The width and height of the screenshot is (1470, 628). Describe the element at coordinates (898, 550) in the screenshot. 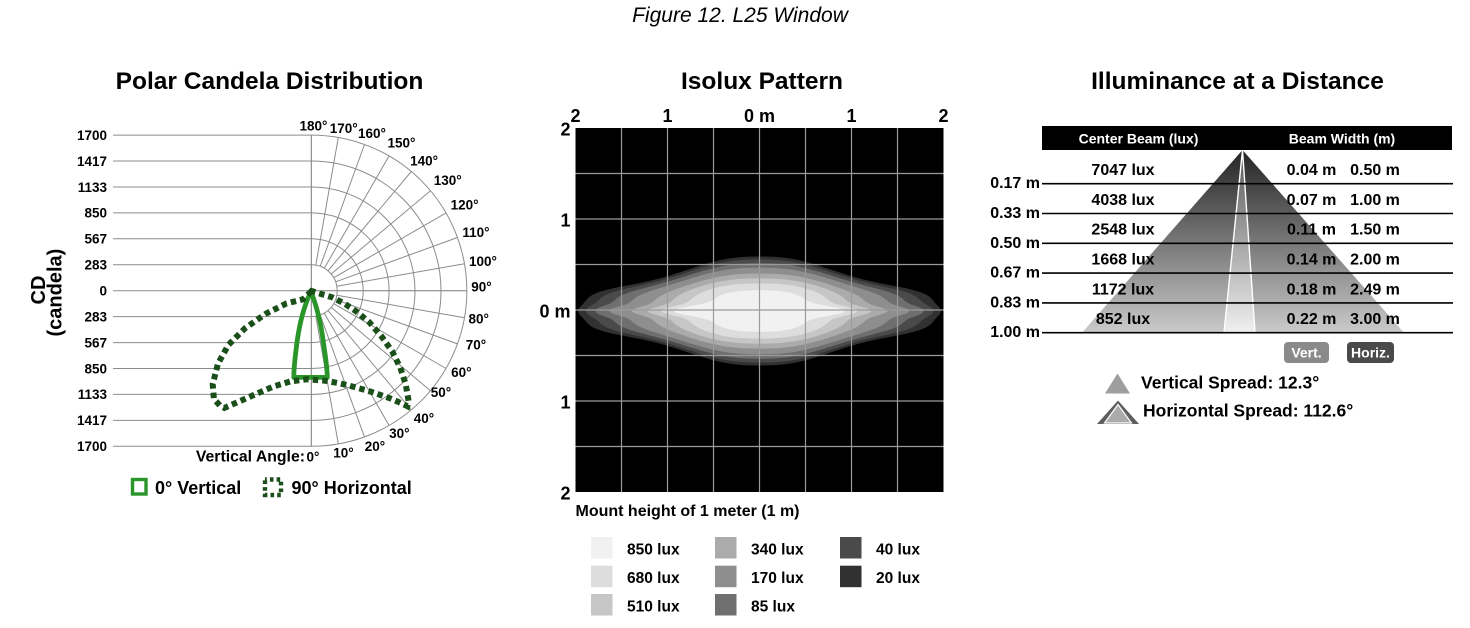

I see `svg-text: 40 lux` at that location.